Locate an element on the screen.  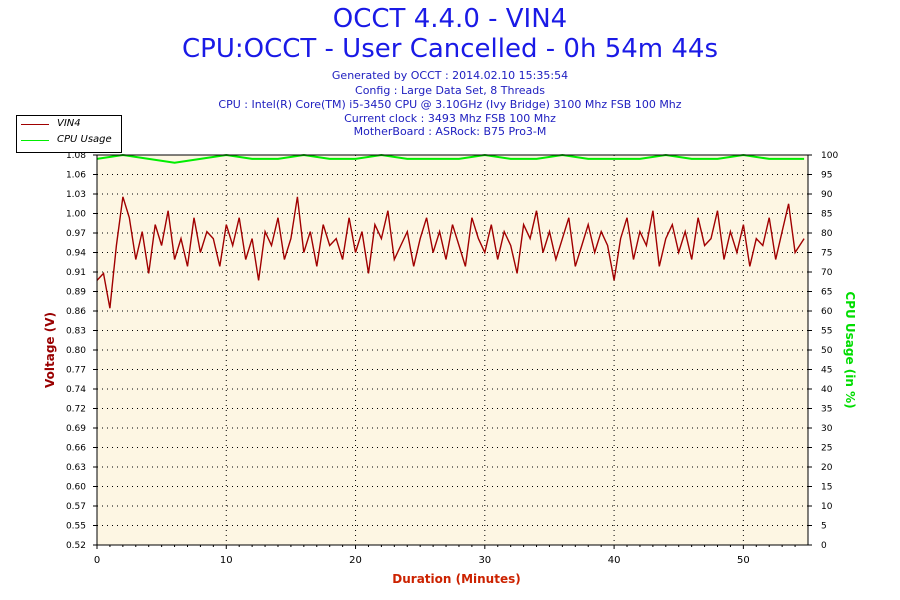
y-tick-label: 0.77 is located at coordinates (76, 371).